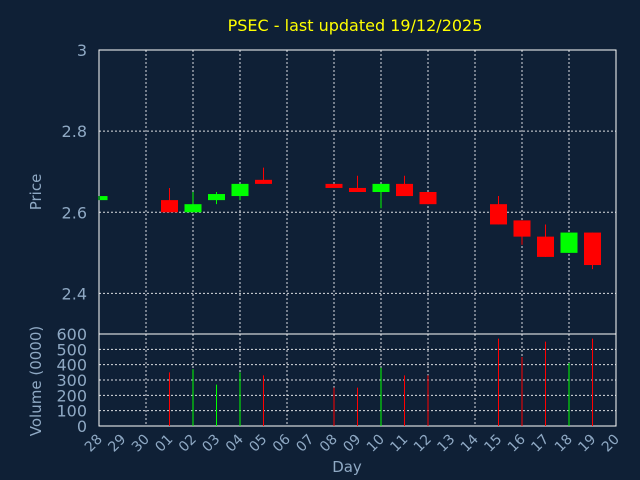 The height and width of the screenshot is (480, 640). What do you see at coordinates (117, 444) in the screenshot?
I see `x-tick-label: 29` at bounding box center [117, 444].